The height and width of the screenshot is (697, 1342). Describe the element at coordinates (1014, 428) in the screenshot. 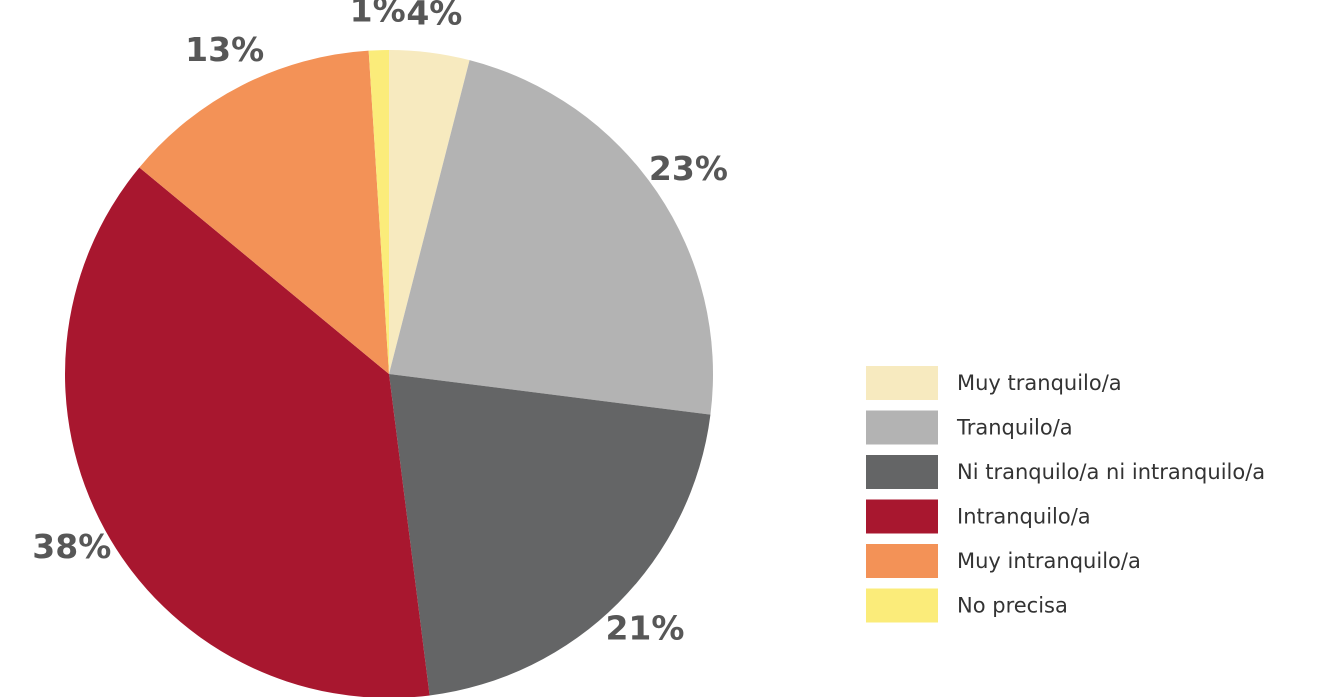

I see `legend-label: Tranquilo/a` at that location.